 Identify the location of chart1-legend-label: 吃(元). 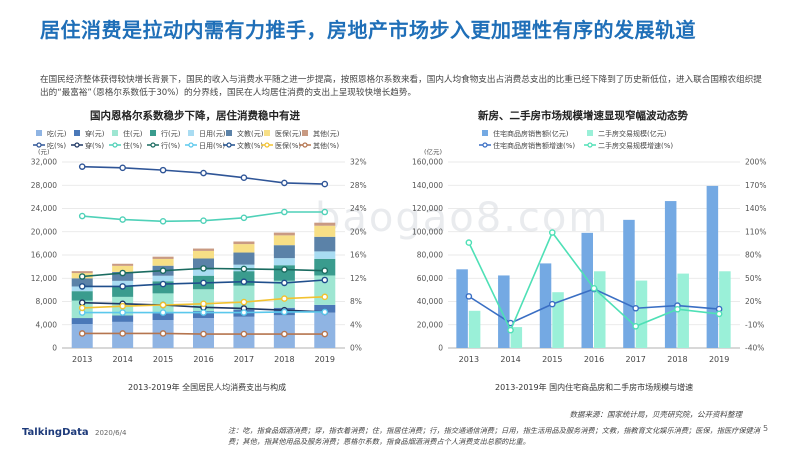
(57, 133).